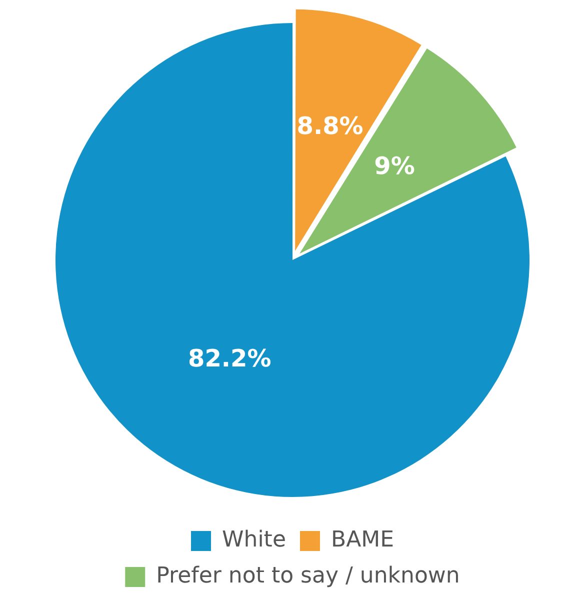 This screenshot has height=598, width=585. I want to click on legend-label: Prefer not to say / unknown, so click(308, 576).